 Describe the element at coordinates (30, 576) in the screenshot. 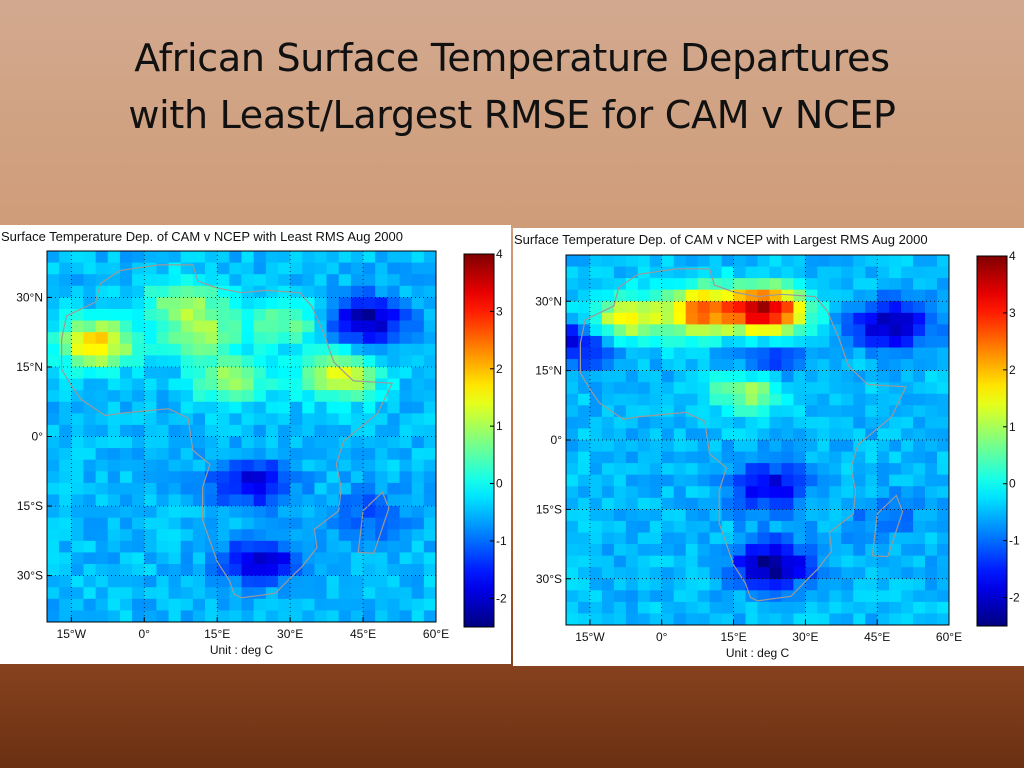

I see `y-tick-label: 30°S` at that location.